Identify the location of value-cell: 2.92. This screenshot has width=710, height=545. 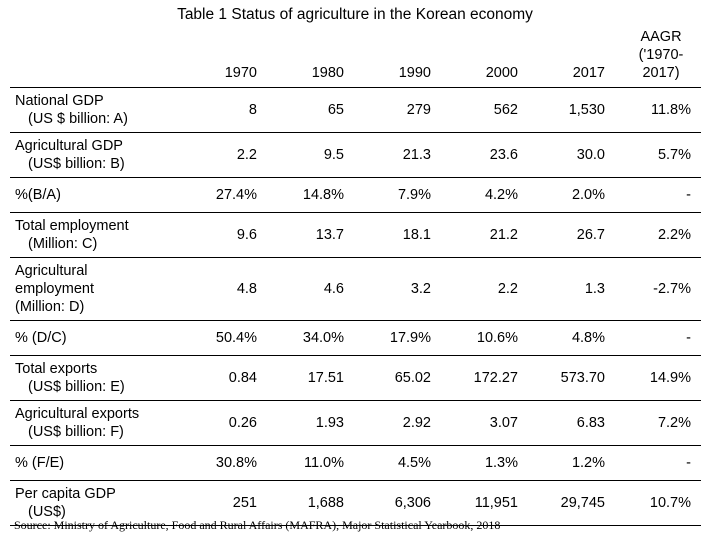
(416, 423).